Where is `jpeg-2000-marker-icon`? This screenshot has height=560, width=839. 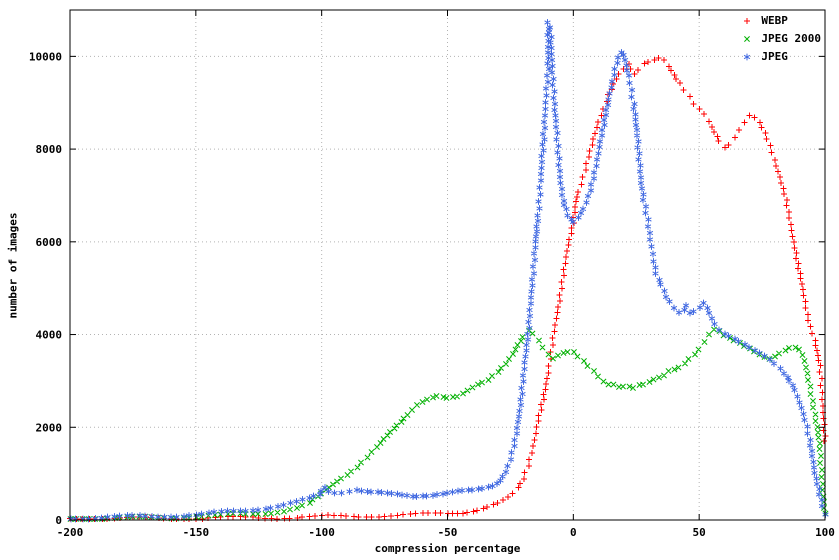 jpeg-2000-marker-icon is located at coordinates (747, 38).